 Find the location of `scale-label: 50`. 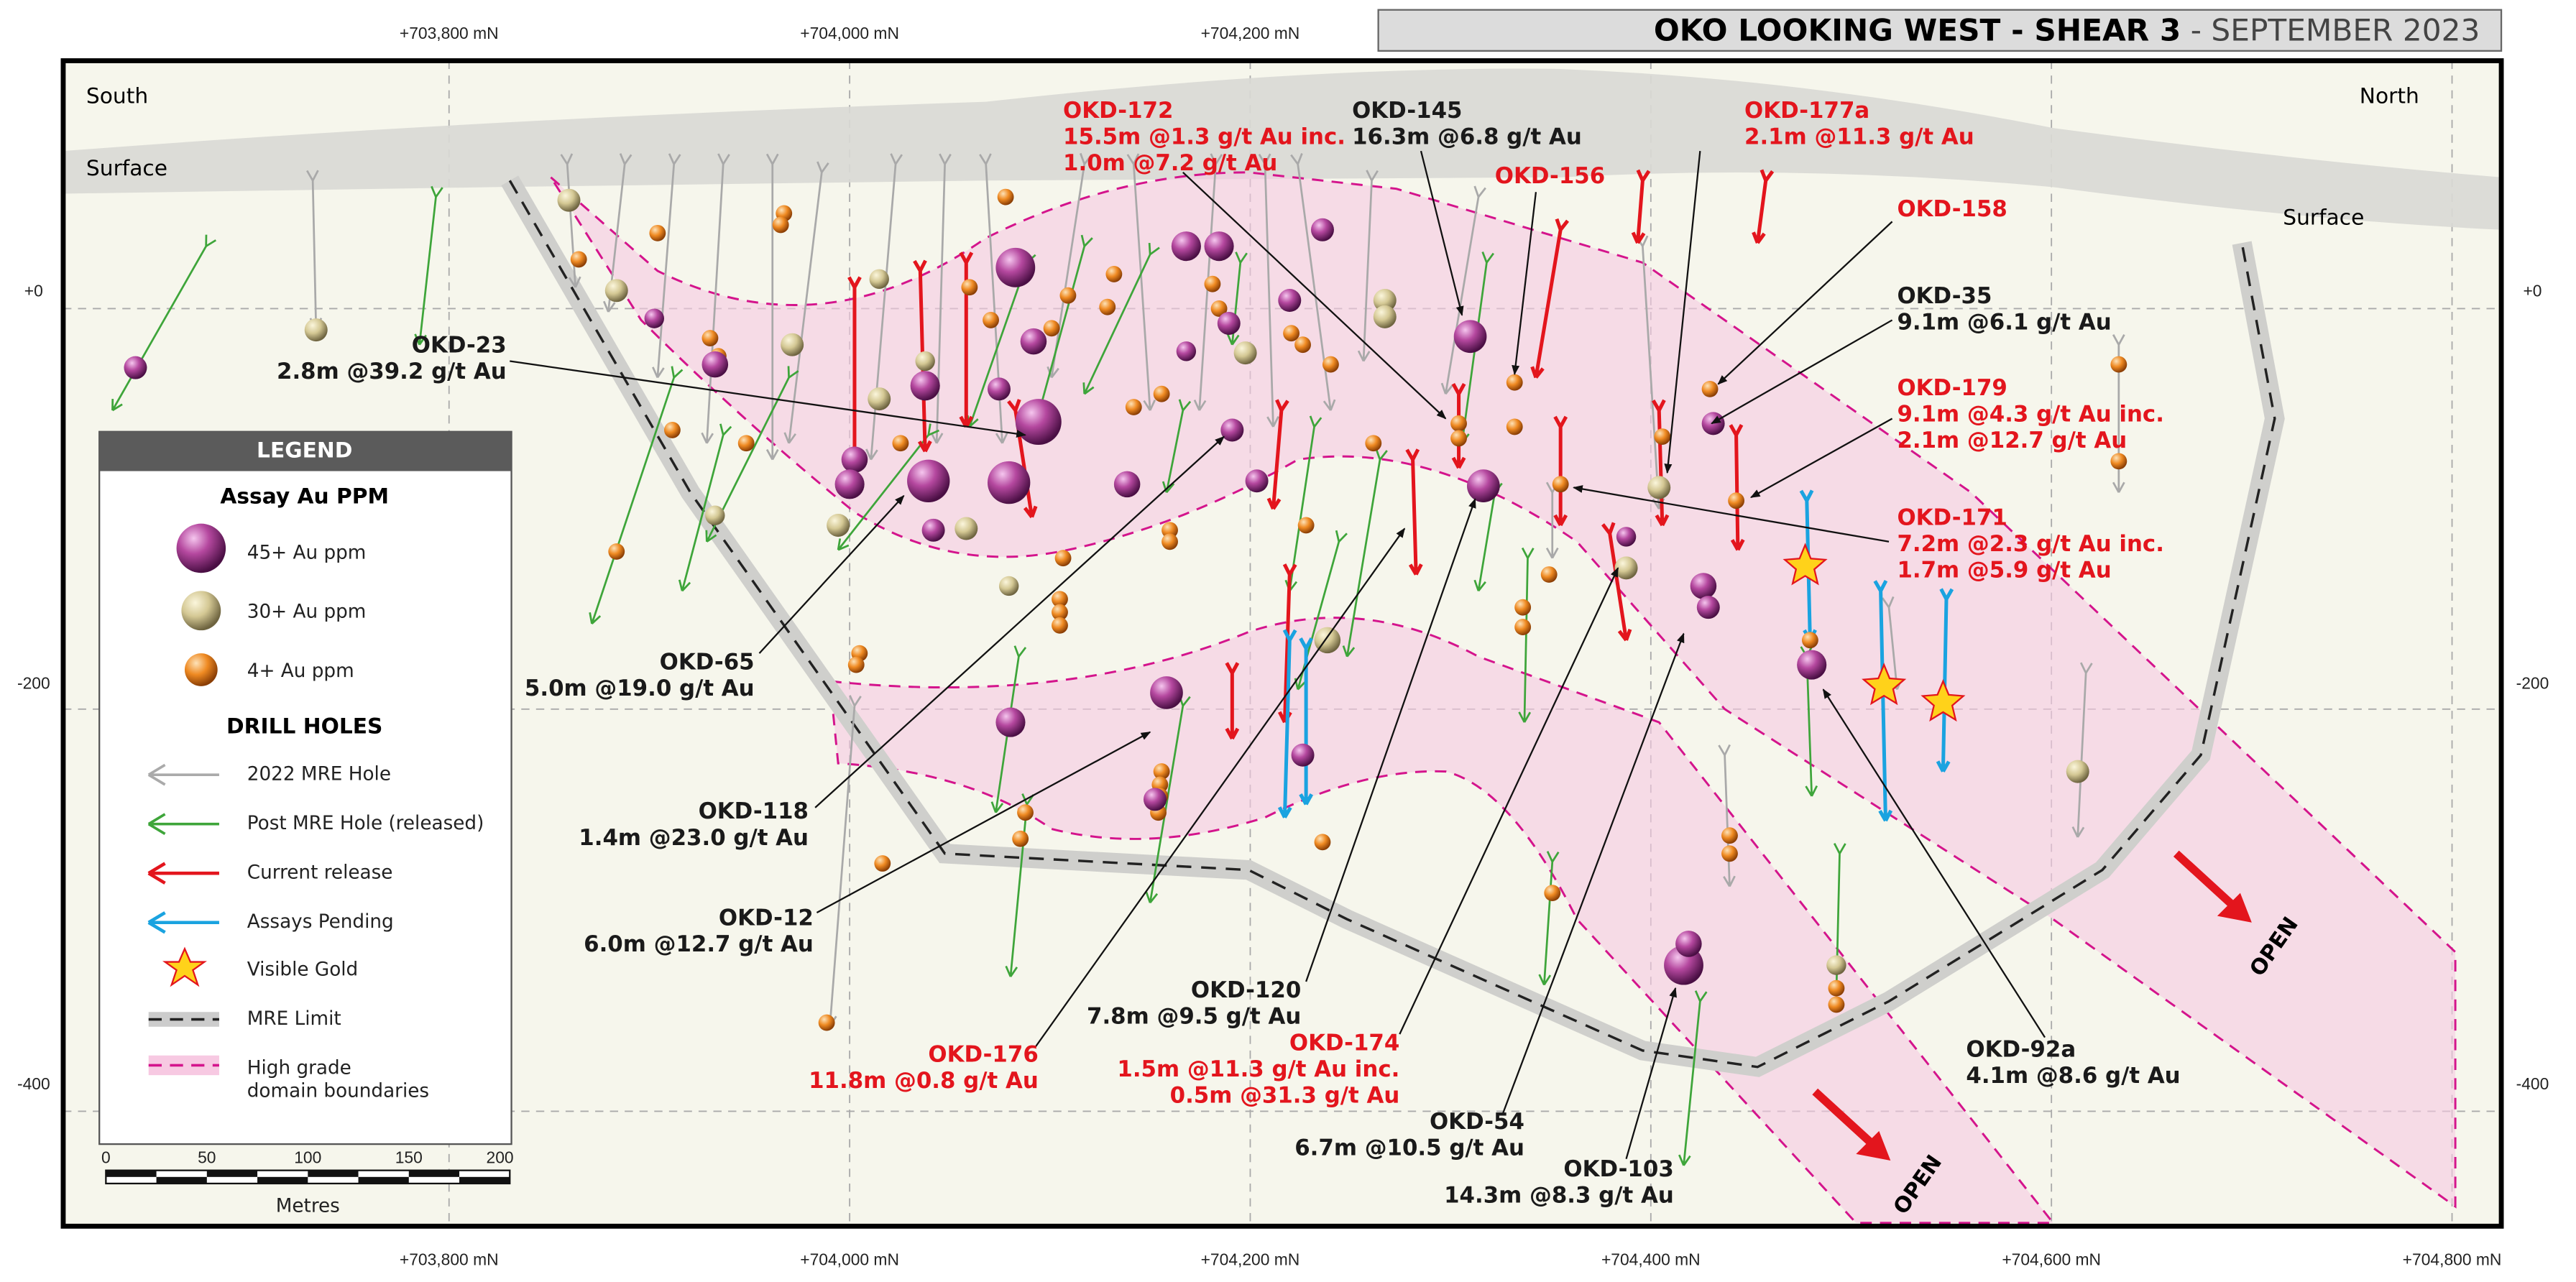

scale-label: 50 is located at coordinates (207, 1157).